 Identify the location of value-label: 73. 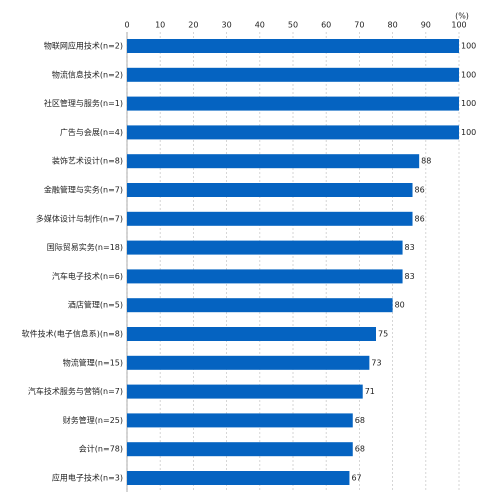
(376, 362).